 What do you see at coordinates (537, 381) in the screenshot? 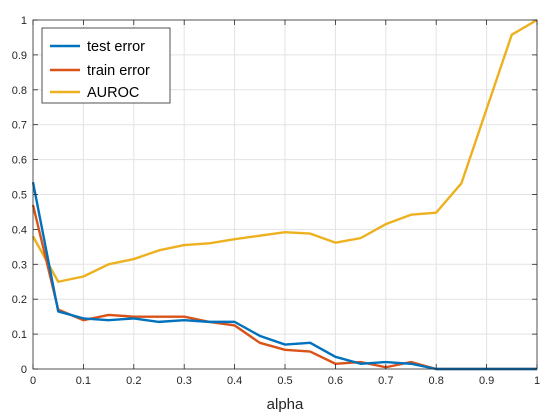
I see `x-tick-label: 1` at bounding box center [537, 381].